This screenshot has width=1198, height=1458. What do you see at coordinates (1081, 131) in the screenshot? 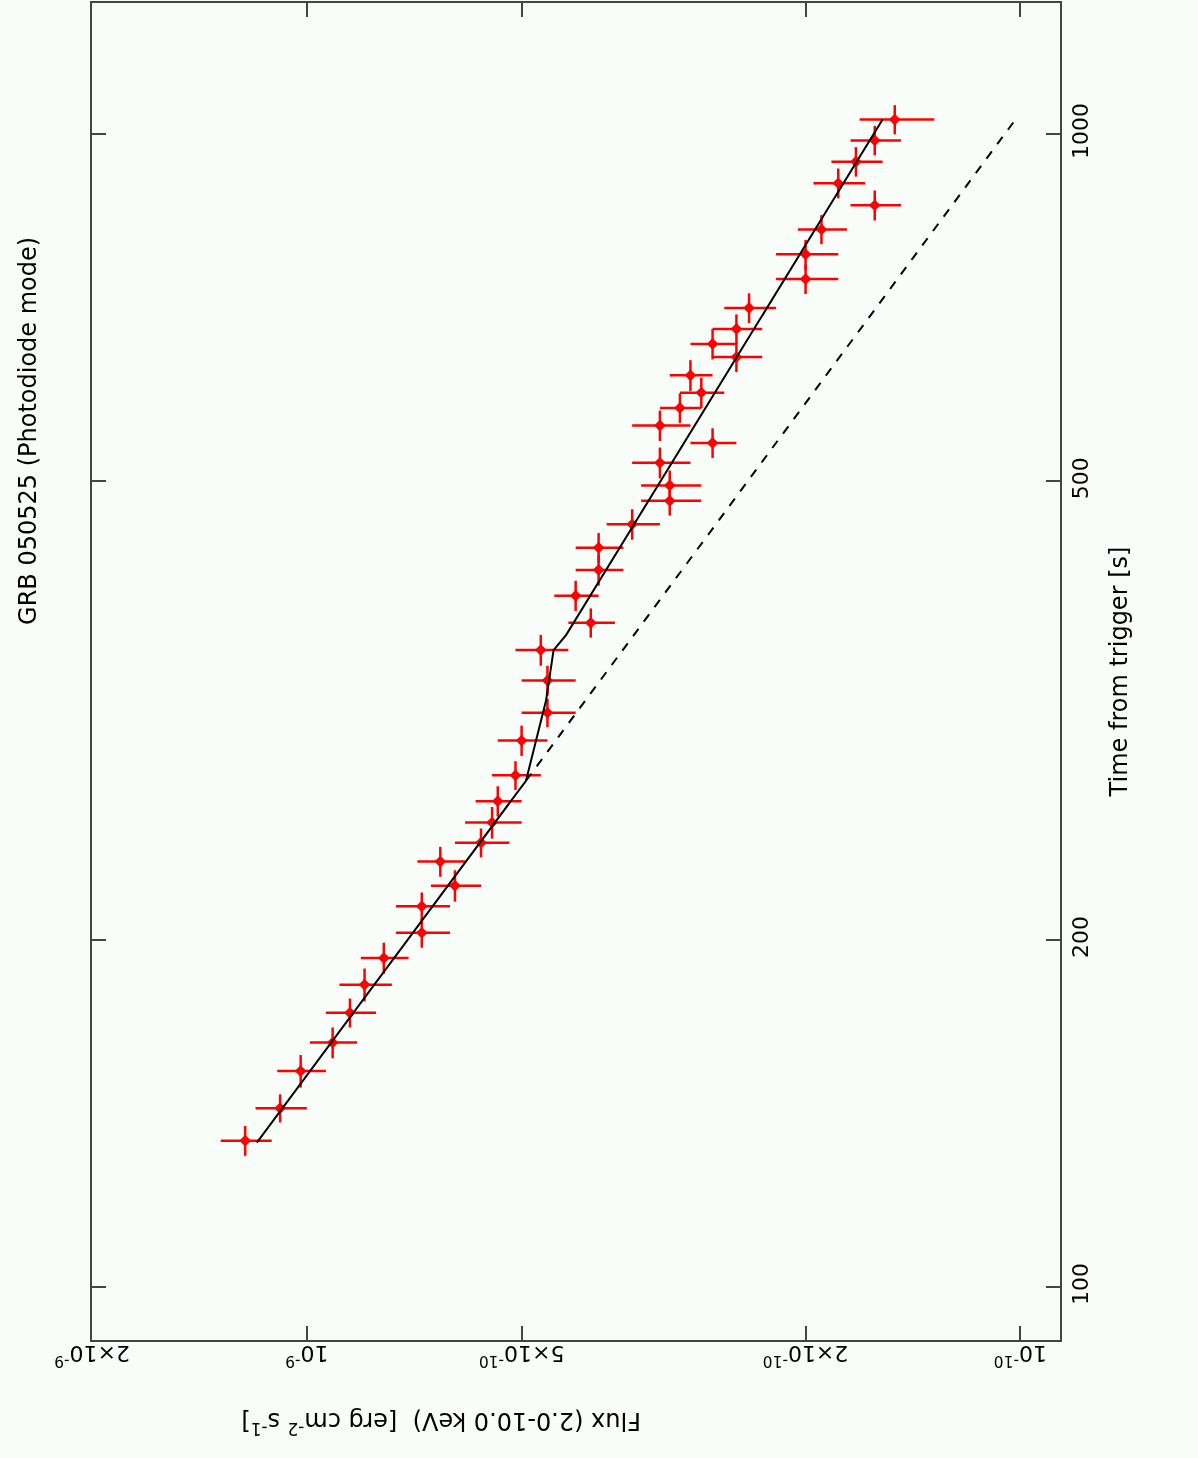
I see `y-tick-label: 1000` at bounding box center [1081, 131].